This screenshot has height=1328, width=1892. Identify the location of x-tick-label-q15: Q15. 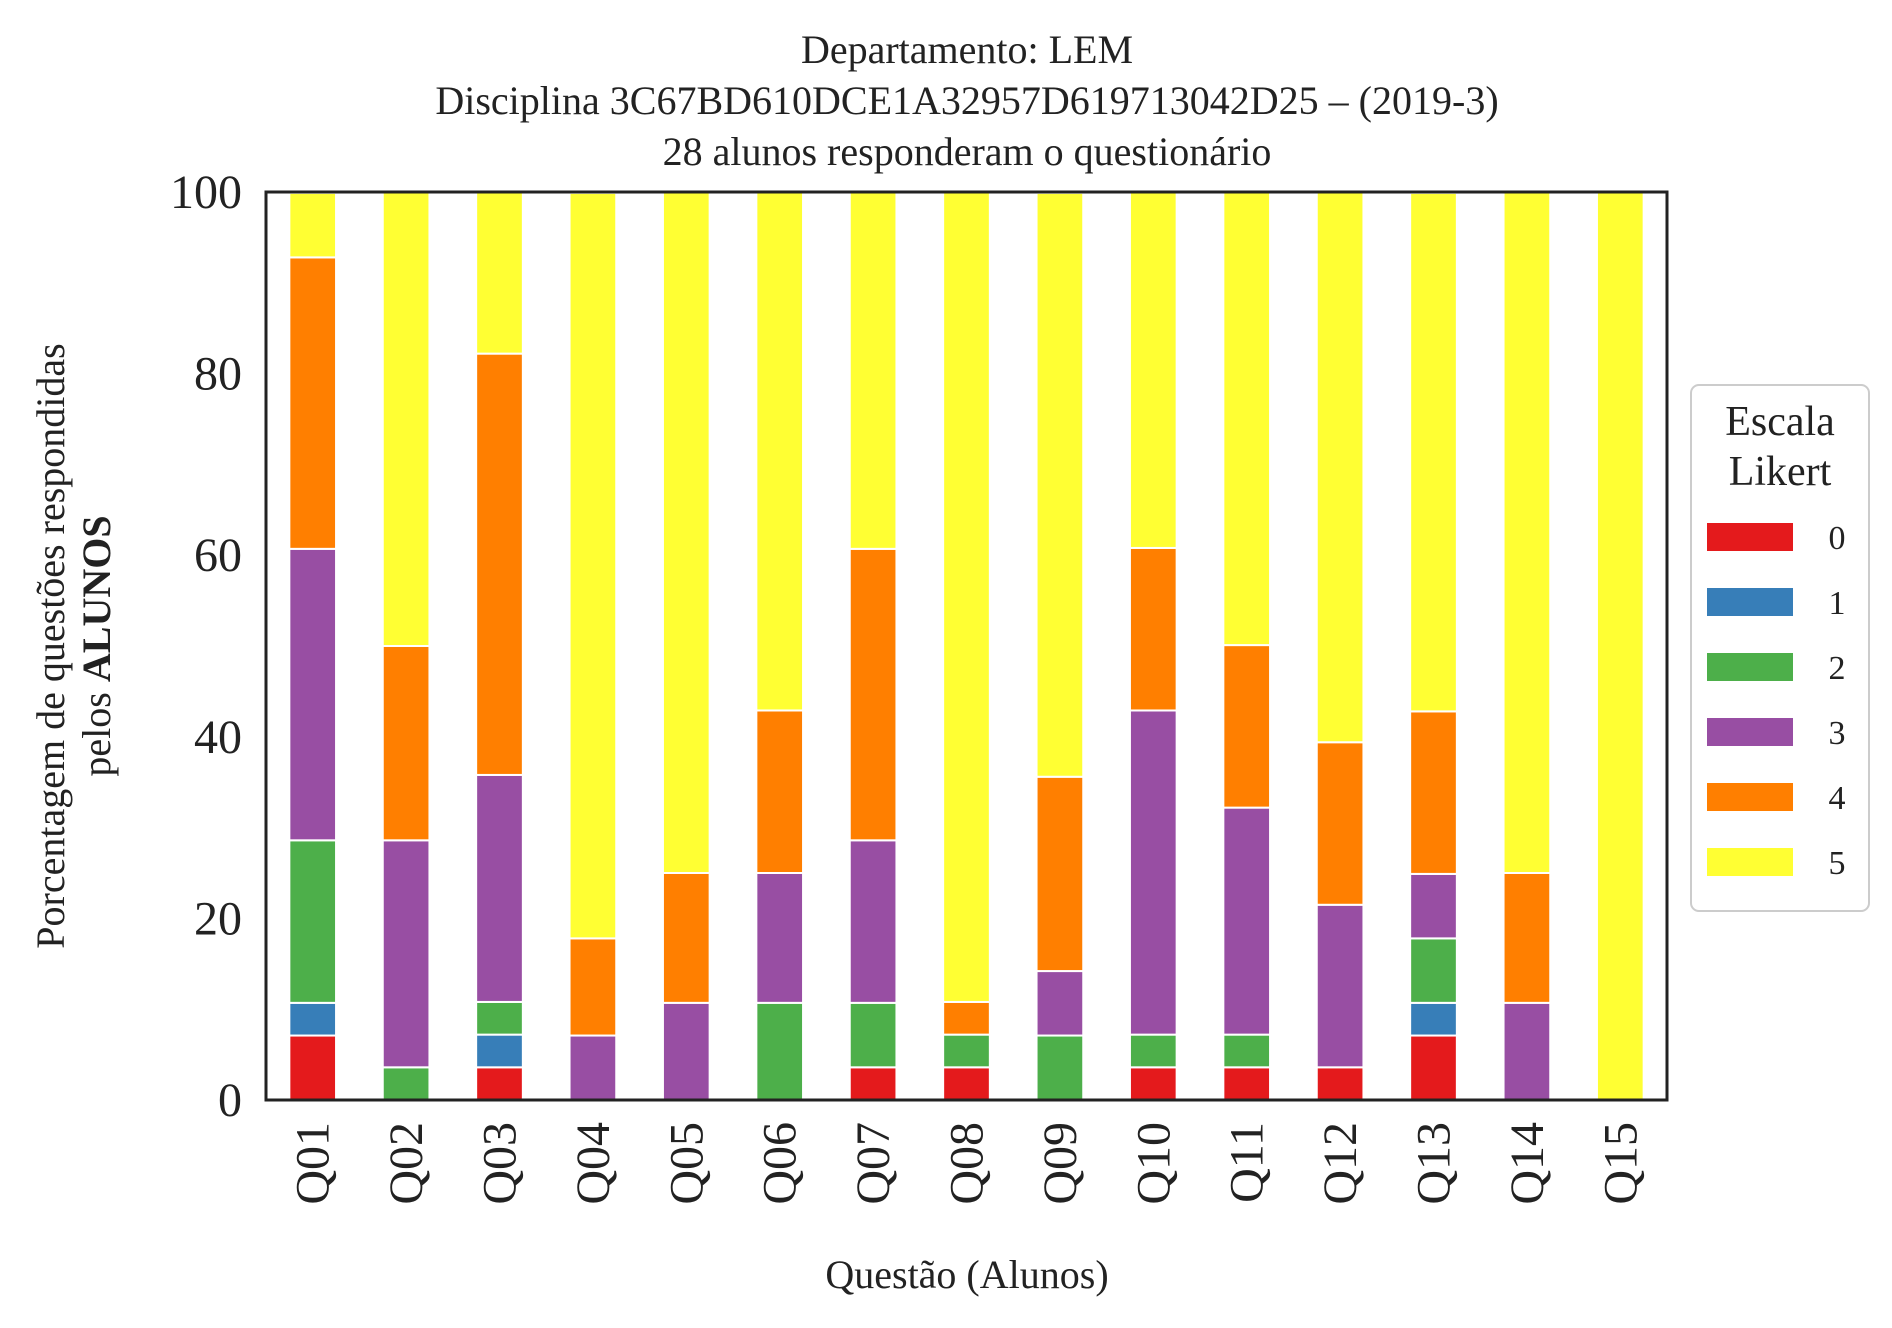
(1620, 1163).